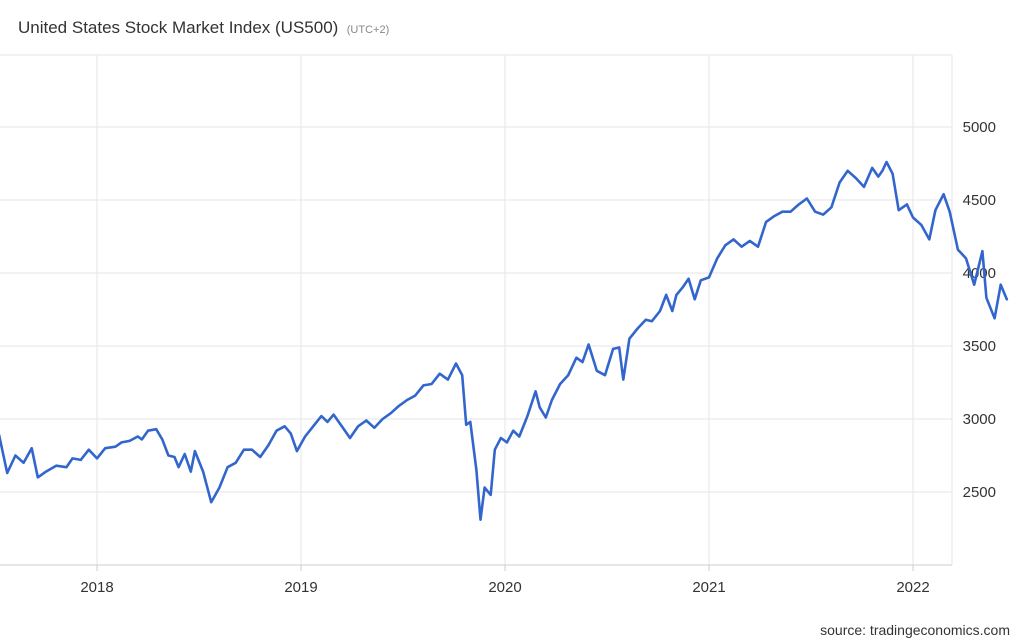 The height and width of the screenshot is (642, 1024). Describe the element at coordinates (979, 419) in the screenshot. I see `y-tick-label: 3000` at that location.